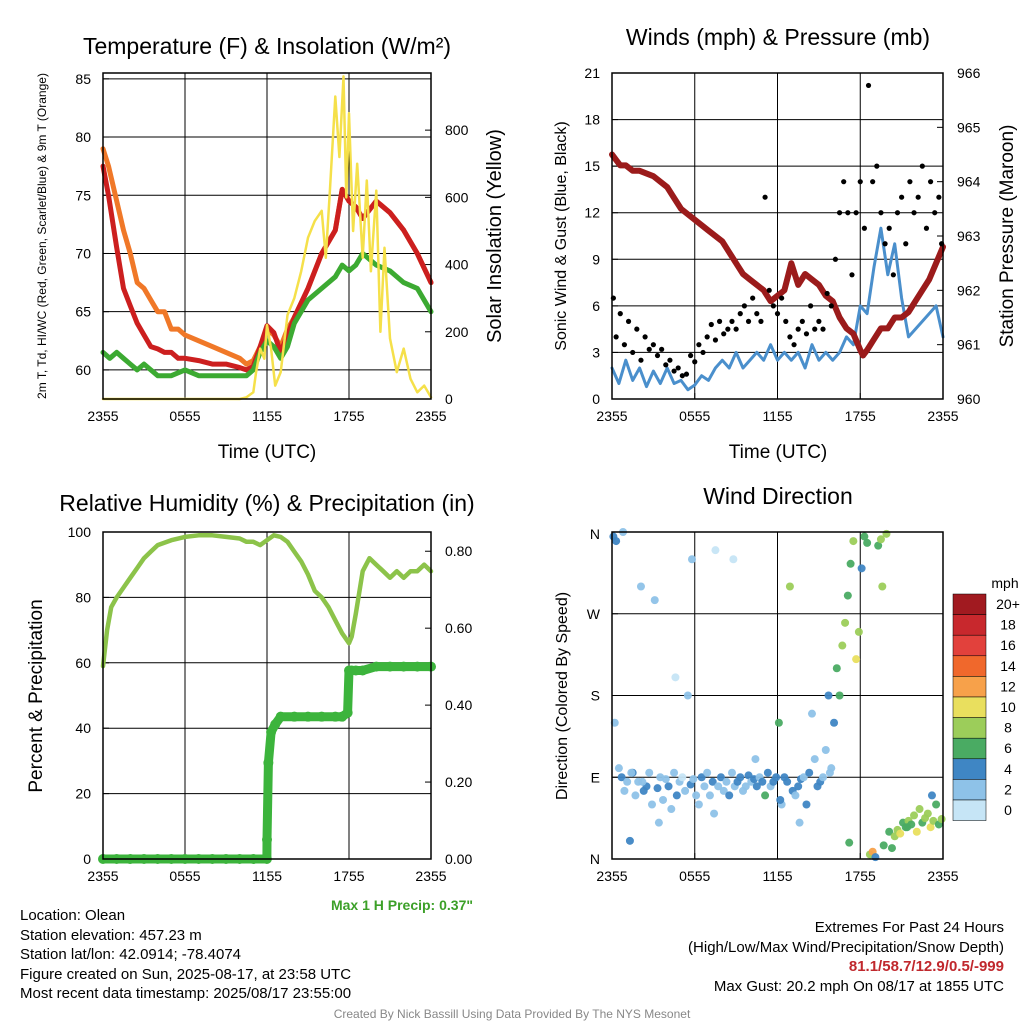  What do you see at coordinates (596, 352) in the screenshot?
I see `y-tick-label: 3` at bounding box center [596, 352].